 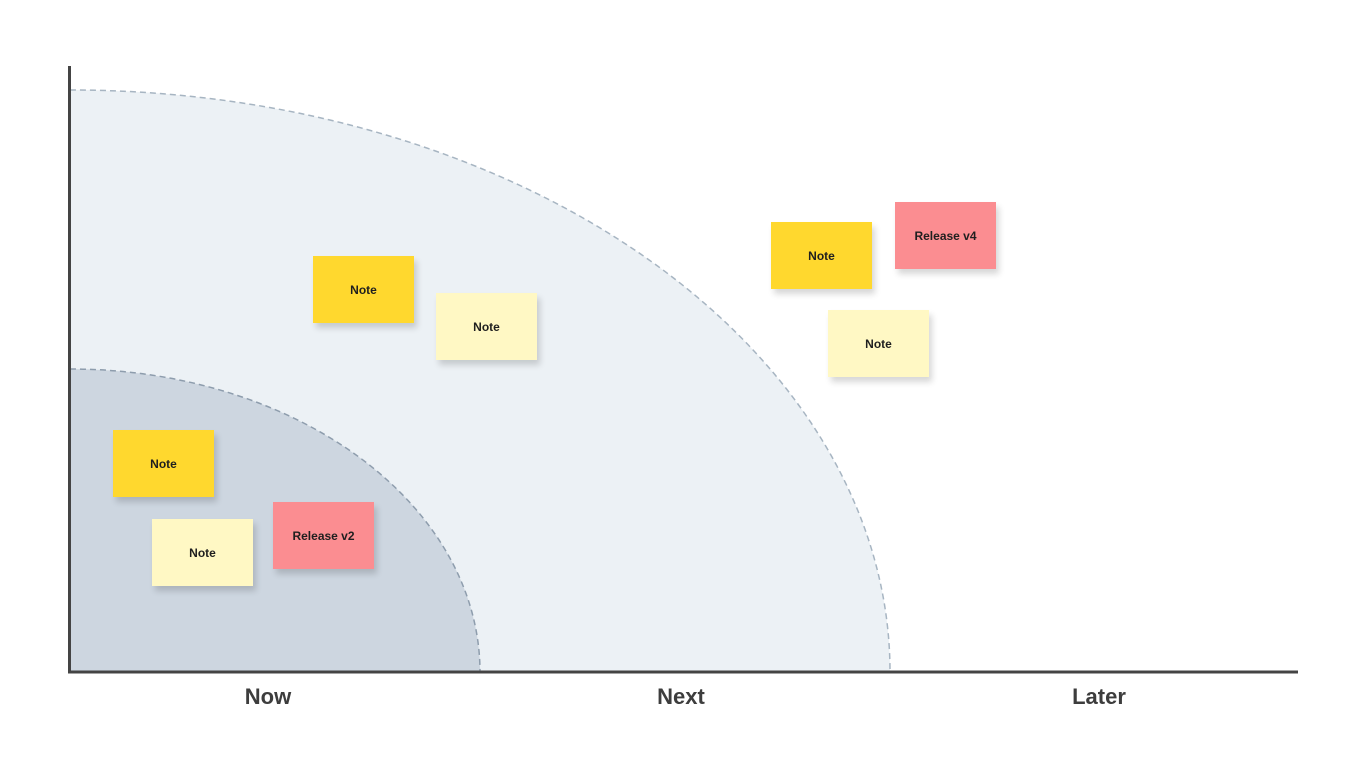 I want to click on axis-label-next: Next, so click(x=681, y=696).